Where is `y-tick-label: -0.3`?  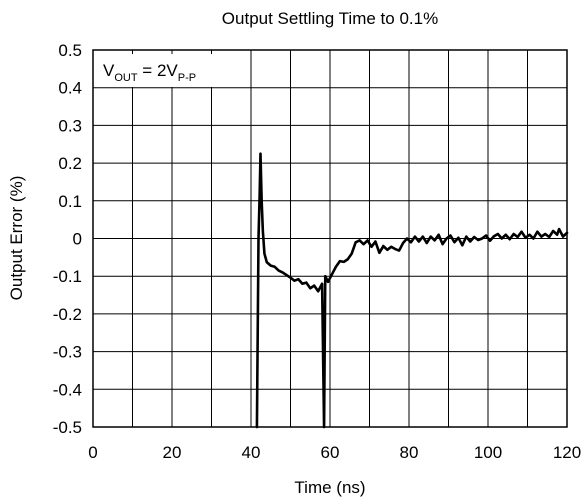 y-tick-label: -0.3 is located at coordinates (67, 352).